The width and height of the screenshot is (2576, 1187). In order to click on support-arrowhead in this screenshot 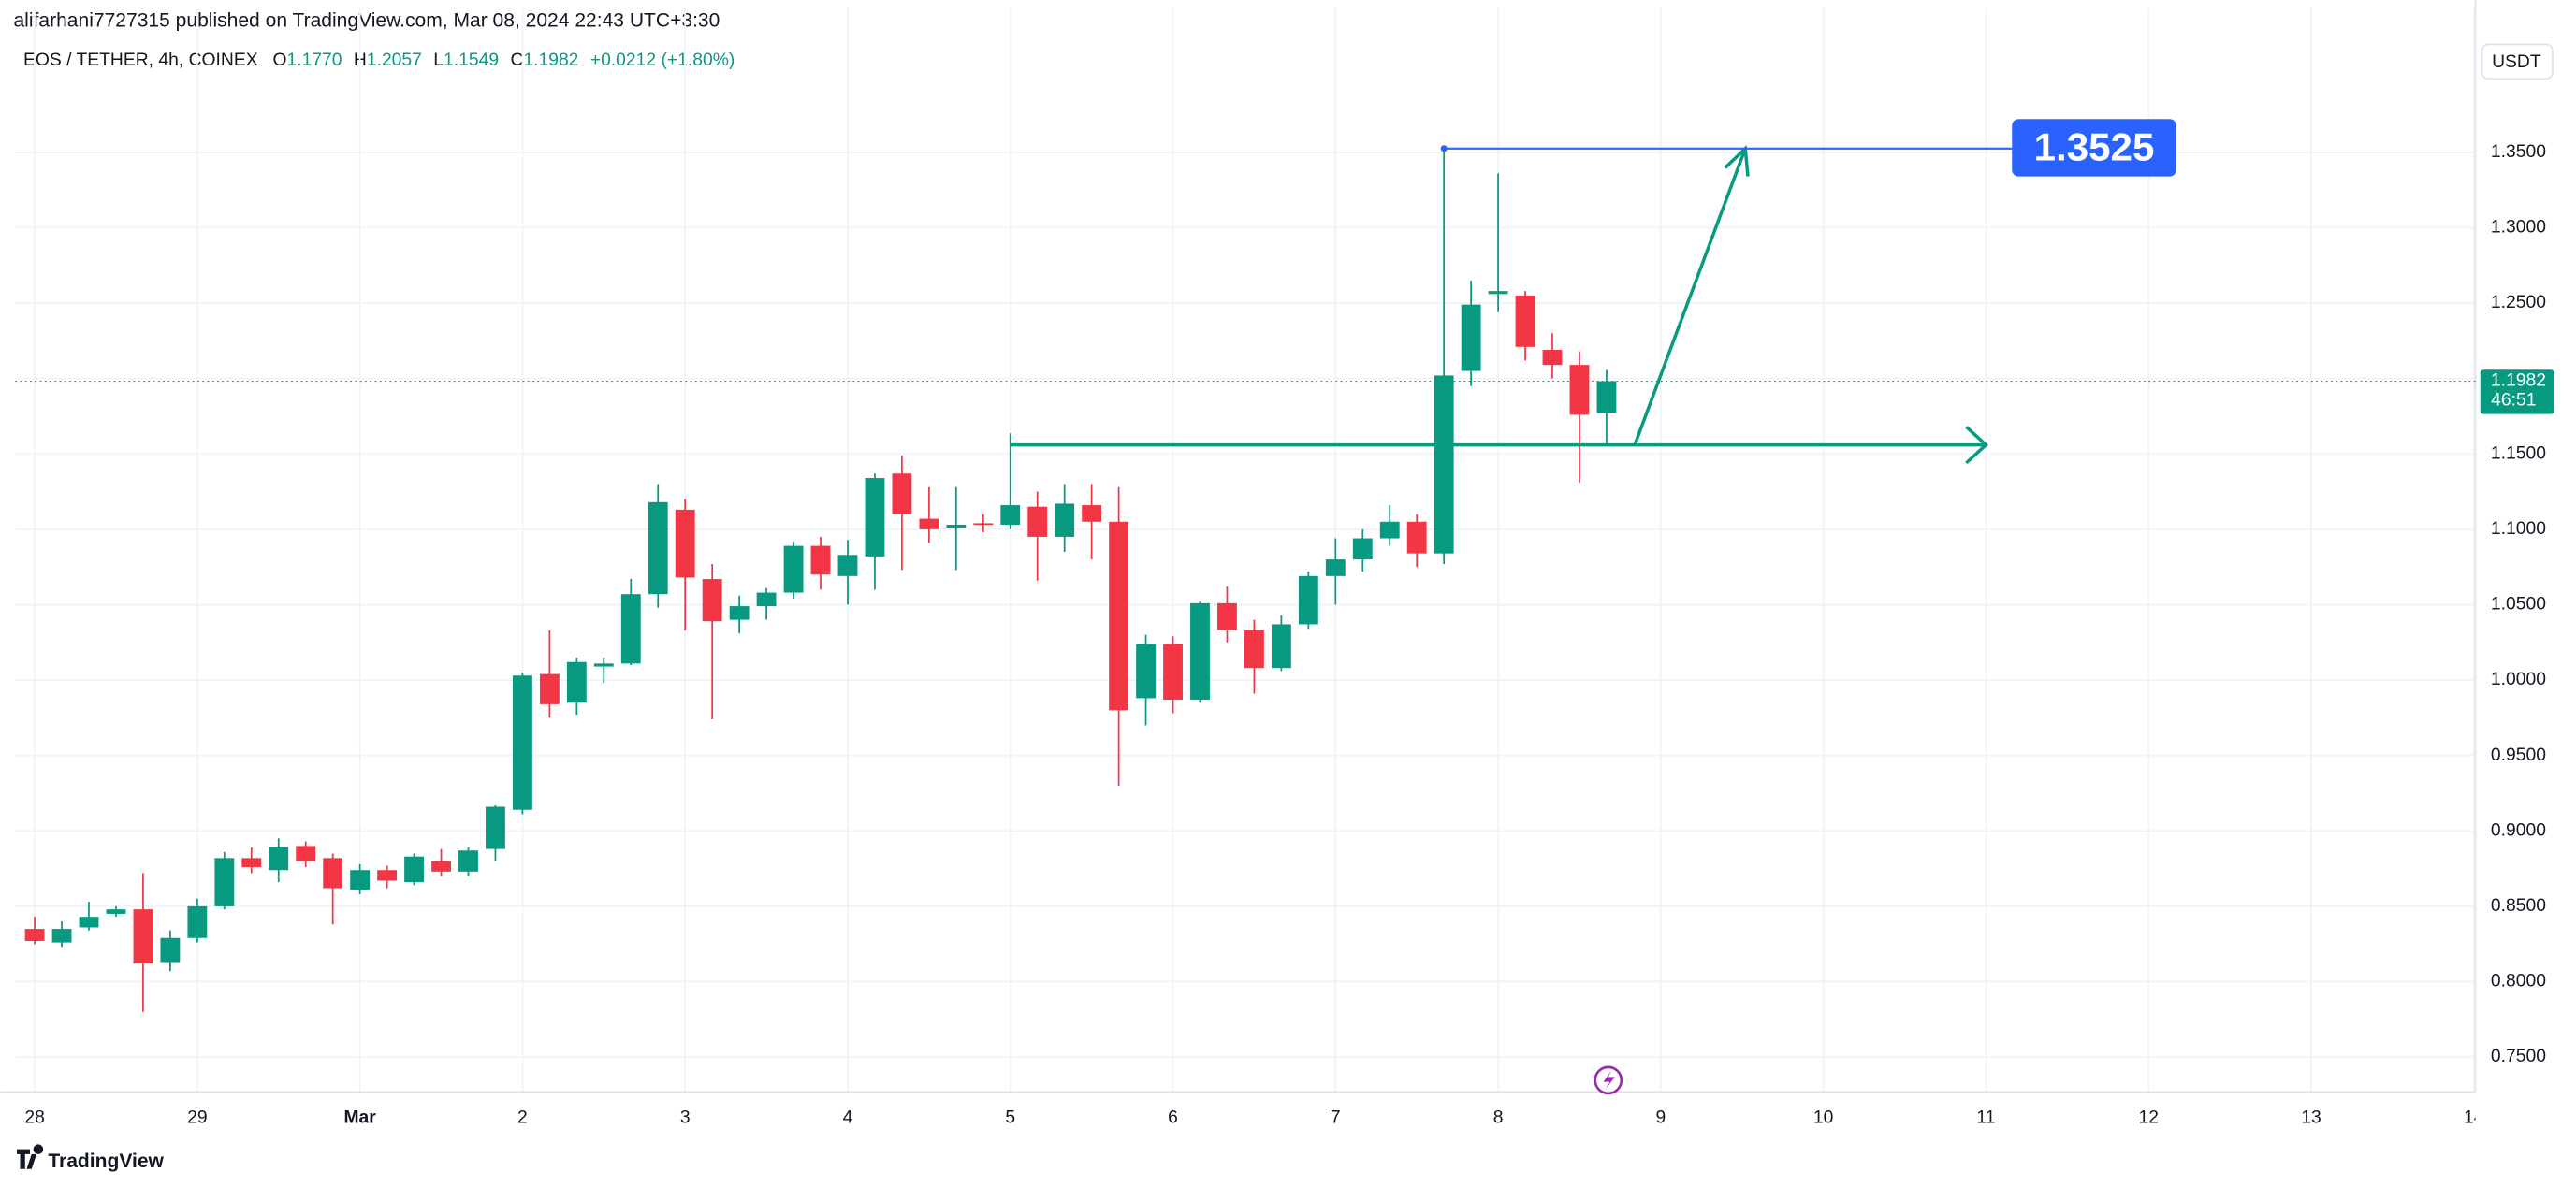, I will do `click(1977, 445)`.